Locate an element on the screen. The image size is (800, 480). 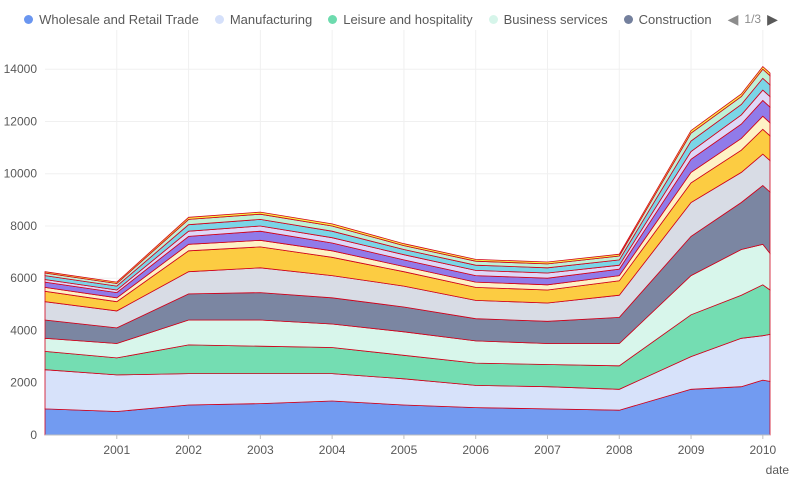
x-tick-label: 2001 is located at coordinates (116, 450).